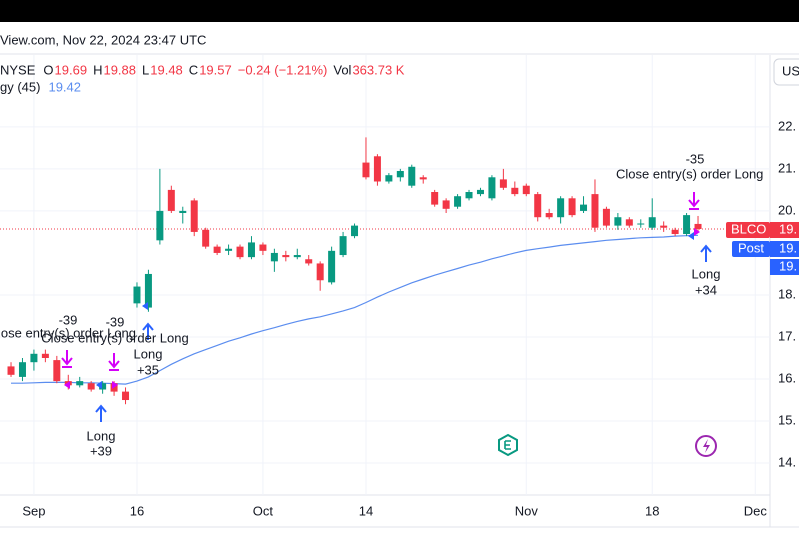 The image size is (799, 545). What do you see at coordinates (527, 510) in the screenshot?
I see `x-tick-label: Nov` at bounding box center [527, 510].